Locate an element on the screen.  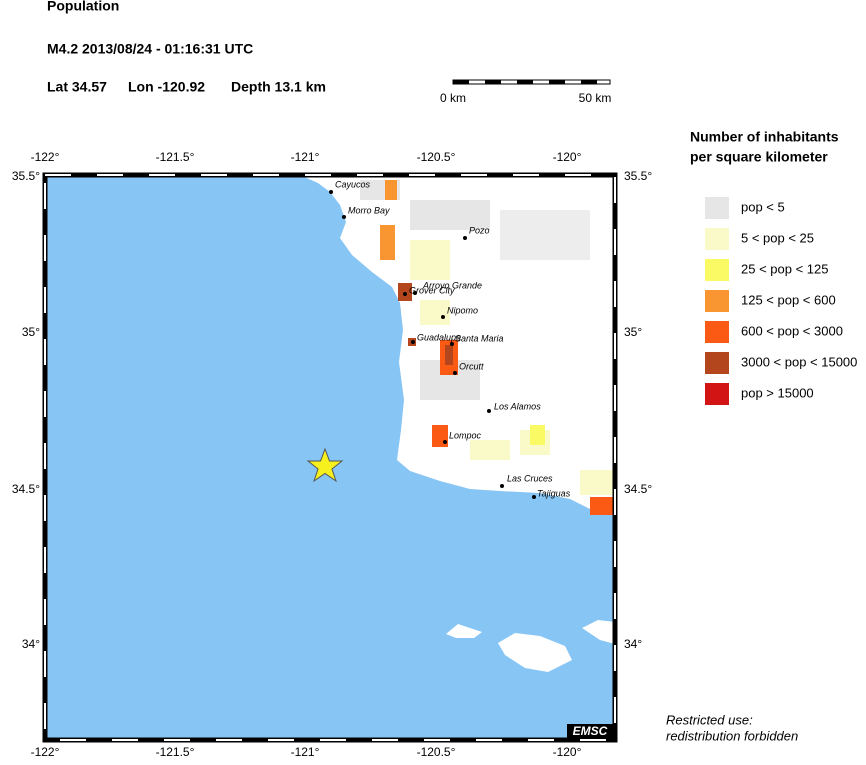
legend-label: 25 < pop < 125 is located at coordinates (784, 268).